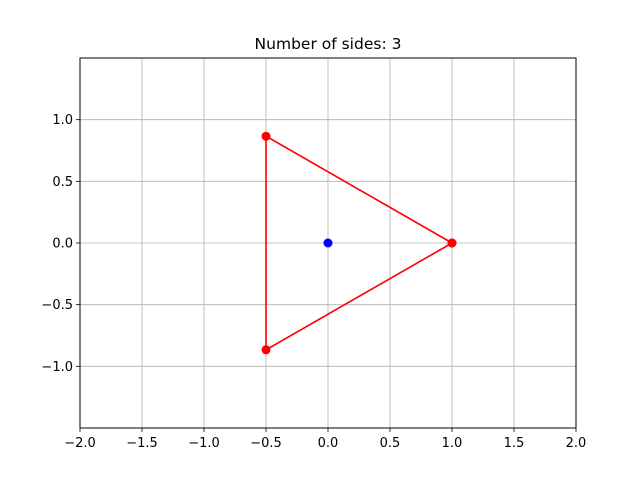  Describe the element at coordinates (62, 182) in the screenshot. I see `y-tick-label: 0.5` at that location.